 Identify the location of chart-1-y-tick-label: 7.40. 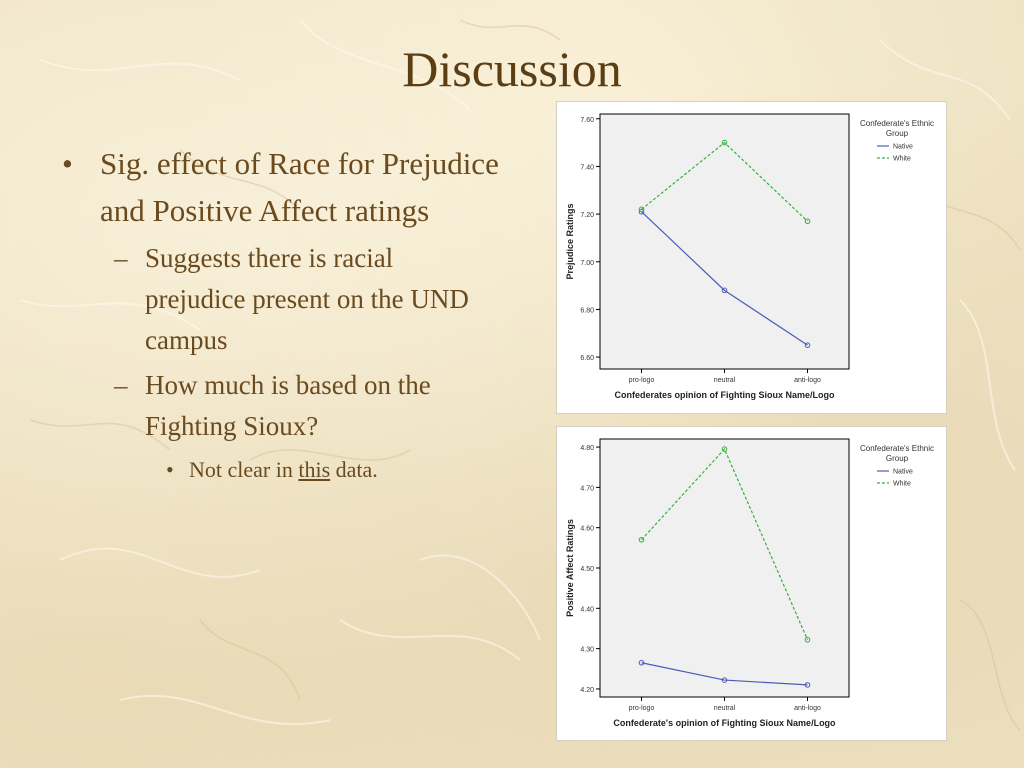
(587, 167).